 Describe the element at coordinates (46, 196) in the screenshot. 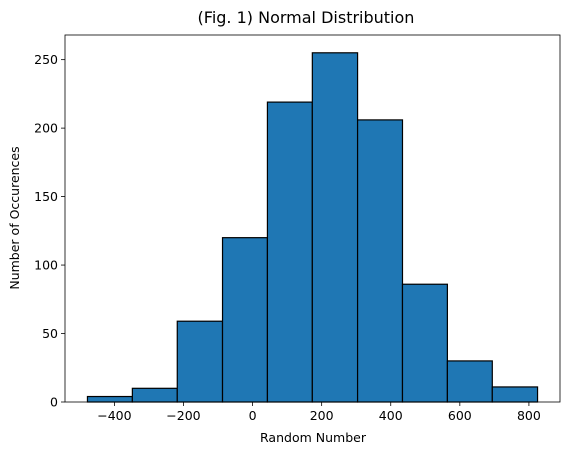

I see `y-tick-label: 150` at that location.